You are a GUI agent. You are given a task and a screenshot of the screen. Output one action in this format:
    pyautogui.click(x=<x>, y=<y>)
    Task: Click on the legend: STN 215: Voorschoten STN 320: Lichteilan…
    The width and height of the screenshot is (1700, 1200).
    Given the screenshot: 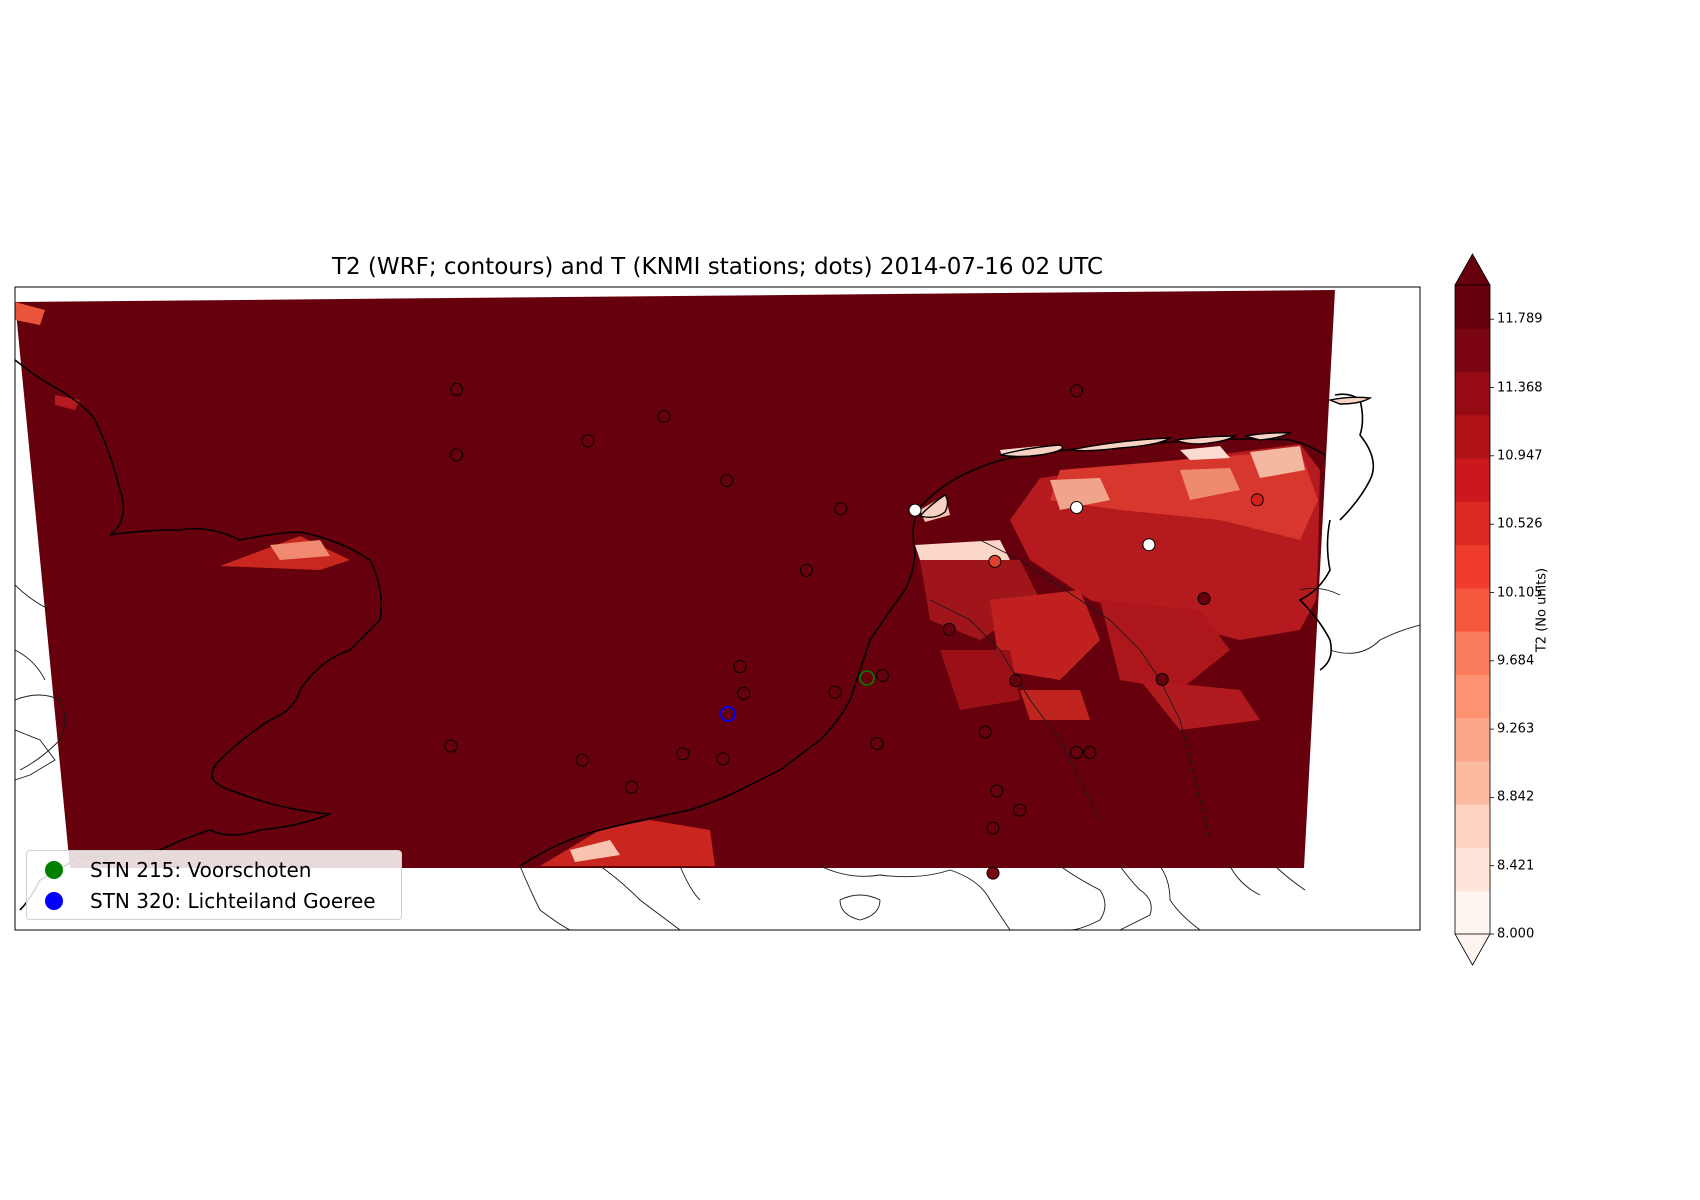 What is the action you would take?
    pyautogui.click(x=214, y=885)
    